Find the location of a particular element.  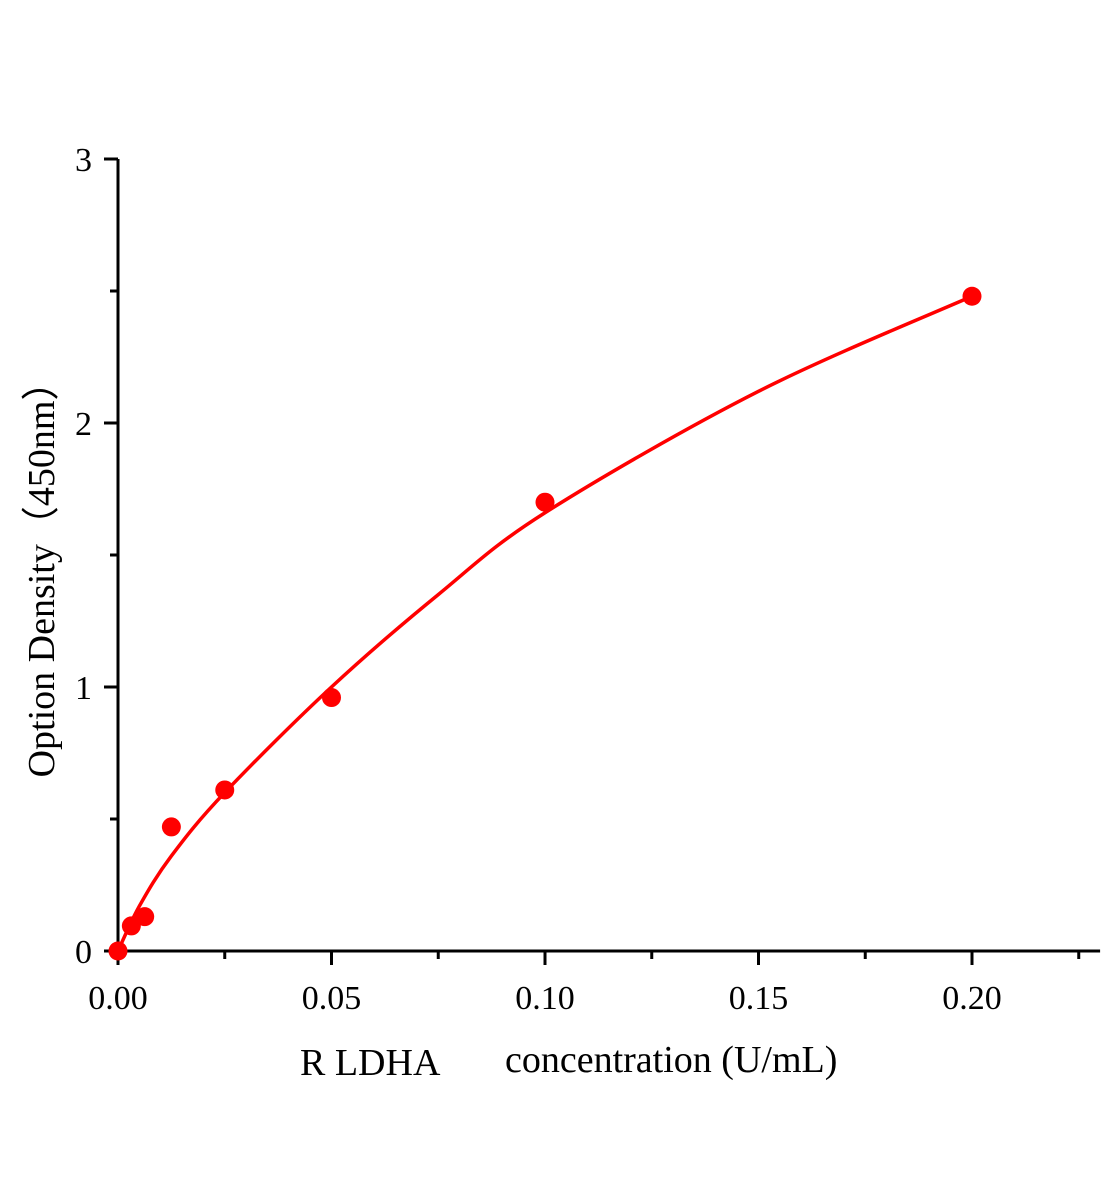

x-axis-label: concentration (U/mL) is located at coordinates (671, 1060).